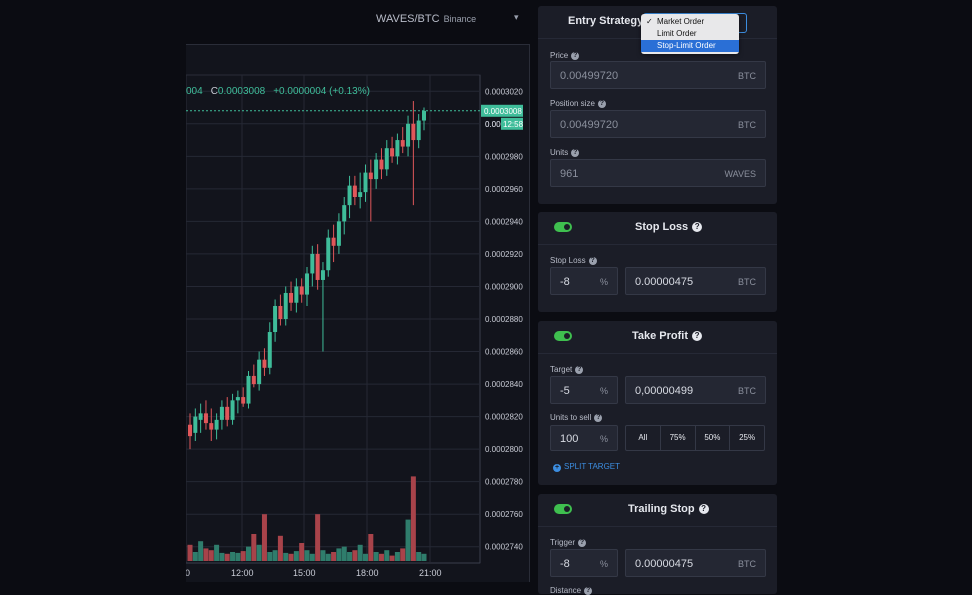 This screenshot has width=972, height=595. Describe the element at coordinates (606, 21) in the screenshot. I see `entry-strategy-title: Entry Strategy` at that location.